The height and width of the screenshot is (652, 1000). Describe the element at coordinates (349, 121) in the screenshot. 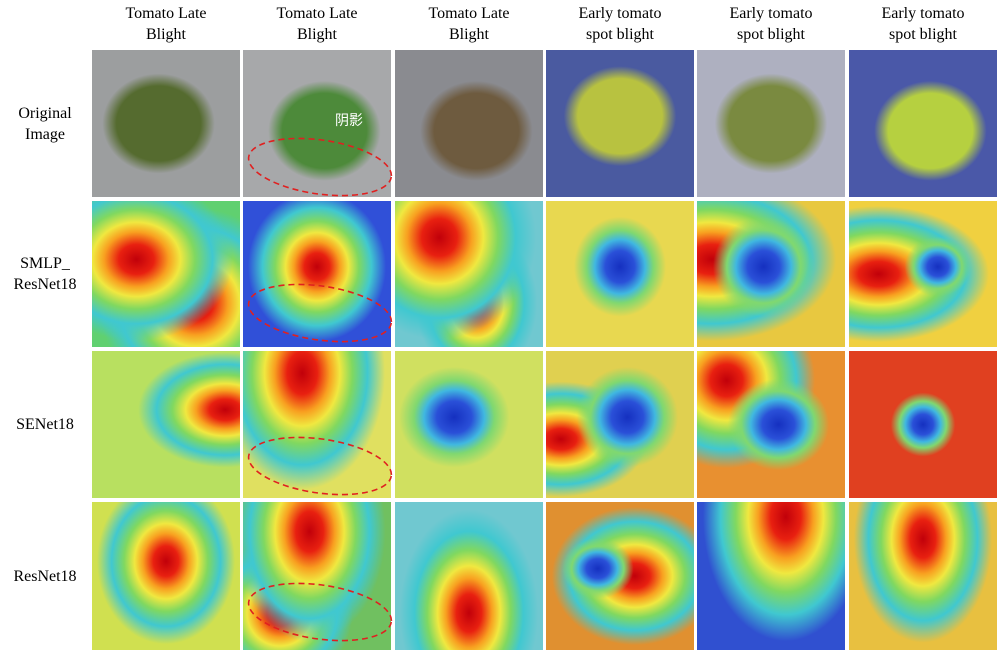

I see `annotation: 阴影` at that location.